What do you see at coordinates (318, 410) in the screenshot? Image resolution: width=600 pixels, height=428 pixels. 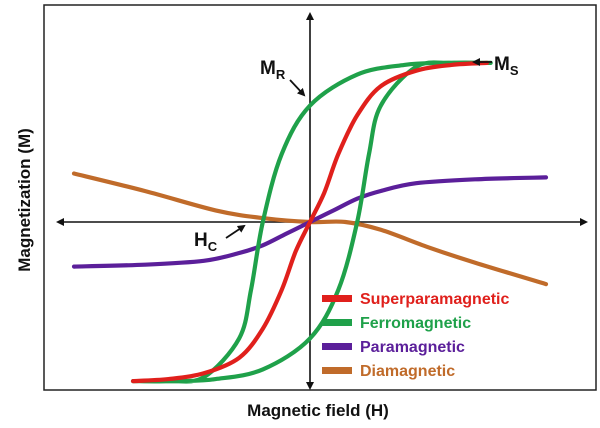 I see `x-axis-label: Magnetic field (H)` at bounding box center [318, 410].